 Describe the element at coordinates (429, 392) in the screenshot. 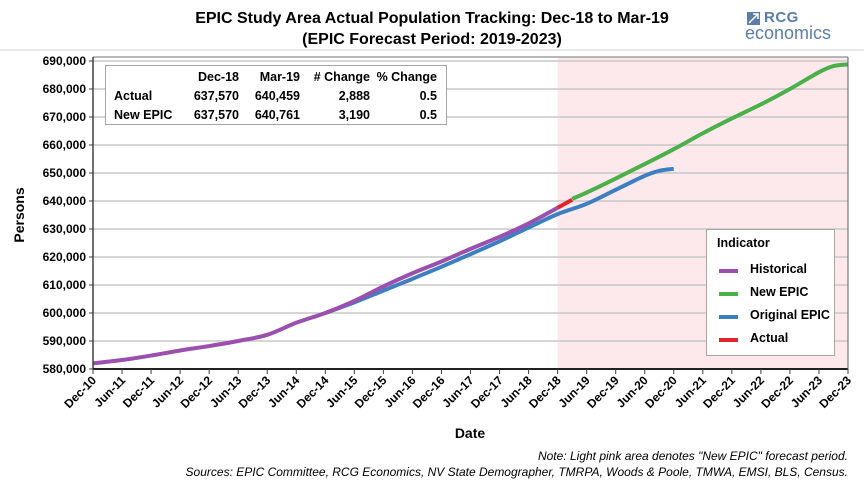

I see `x-tick-label: Dec-16` at that location.